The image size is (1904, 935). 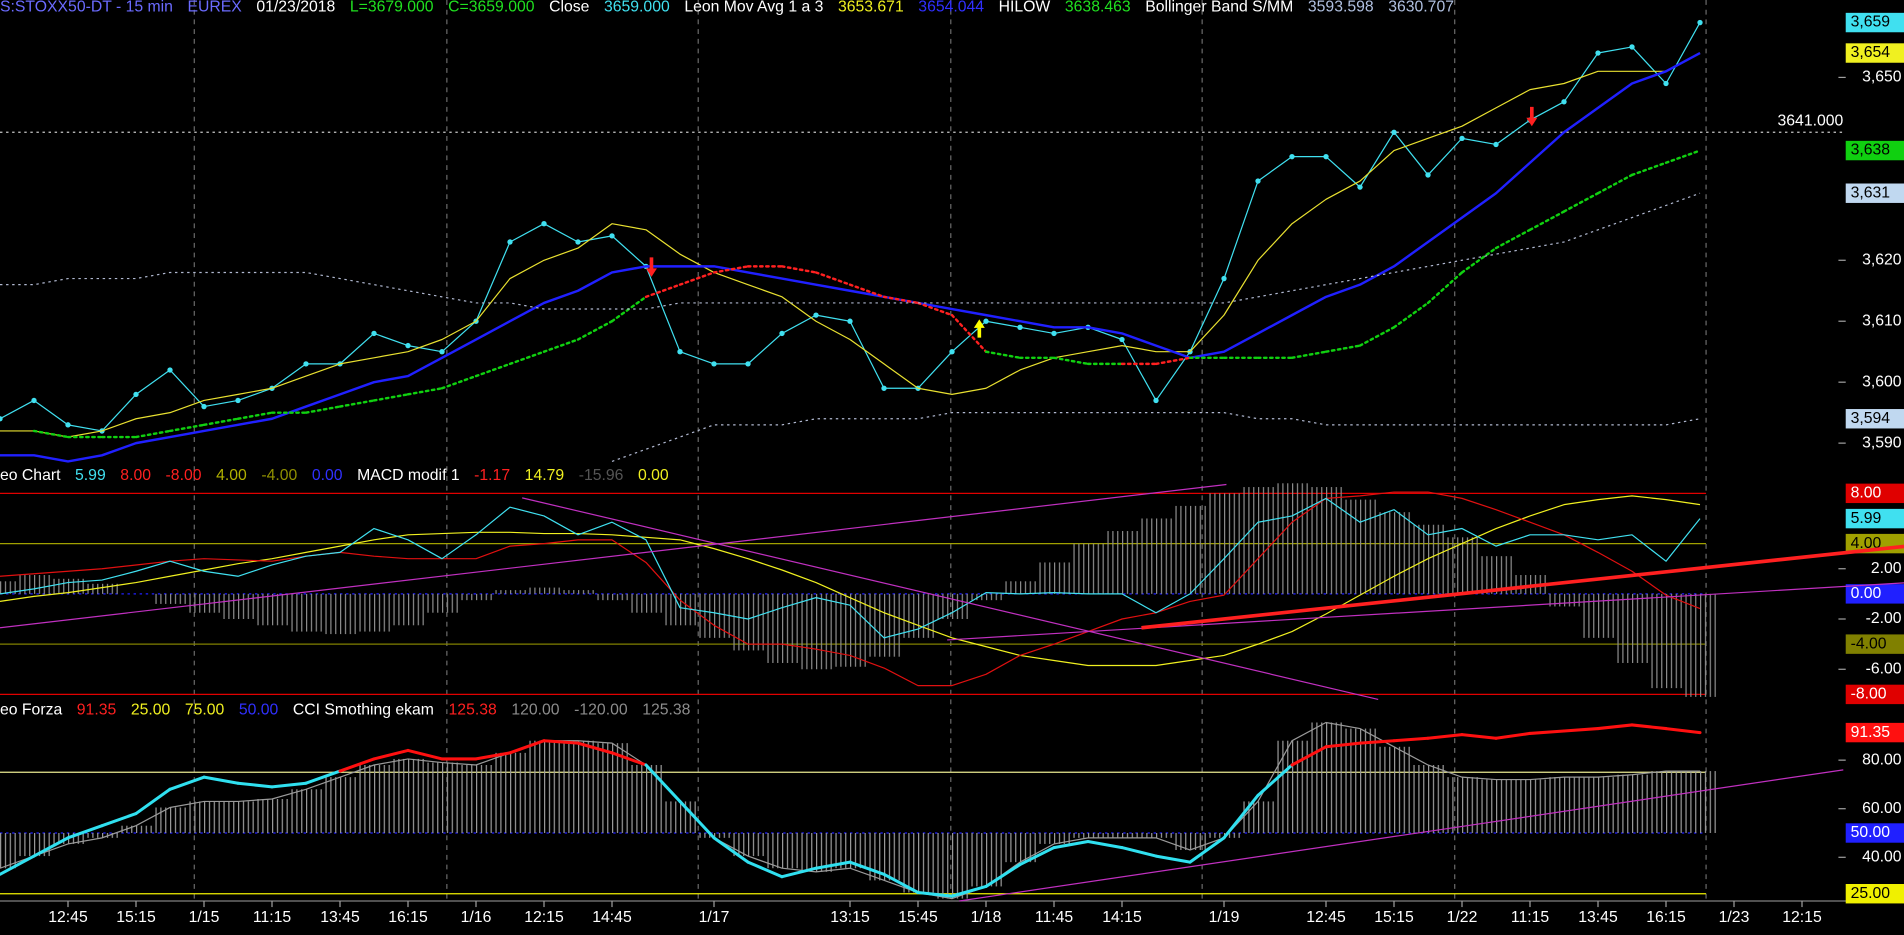 I want to click on value-box-label: 3,659, so click(x=1871, y=22).